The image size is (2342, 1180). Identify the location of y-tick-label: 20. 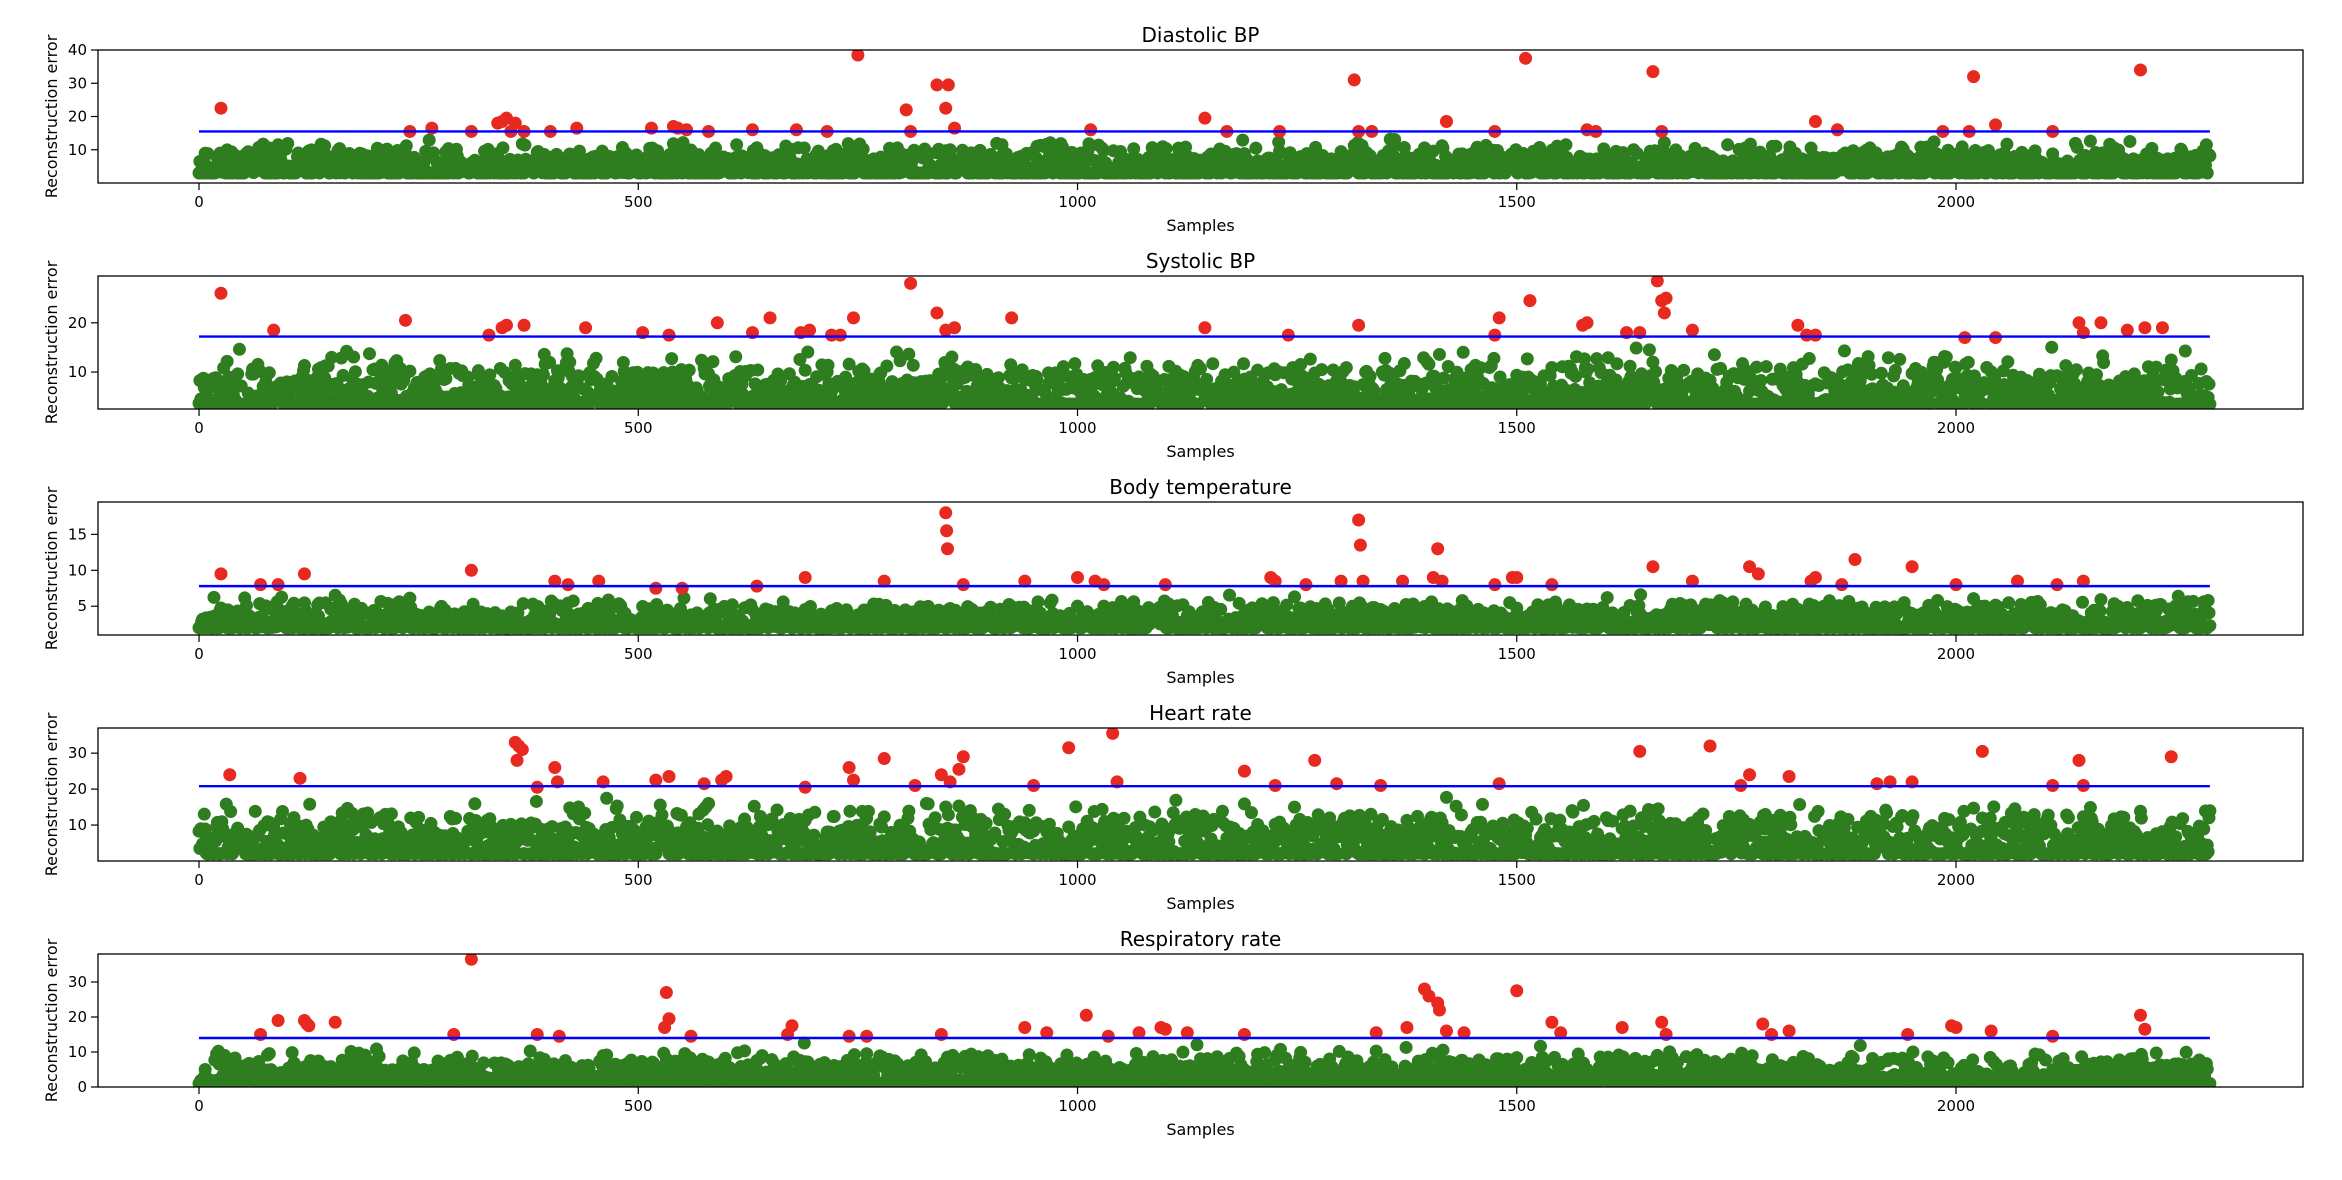
(77, 117).